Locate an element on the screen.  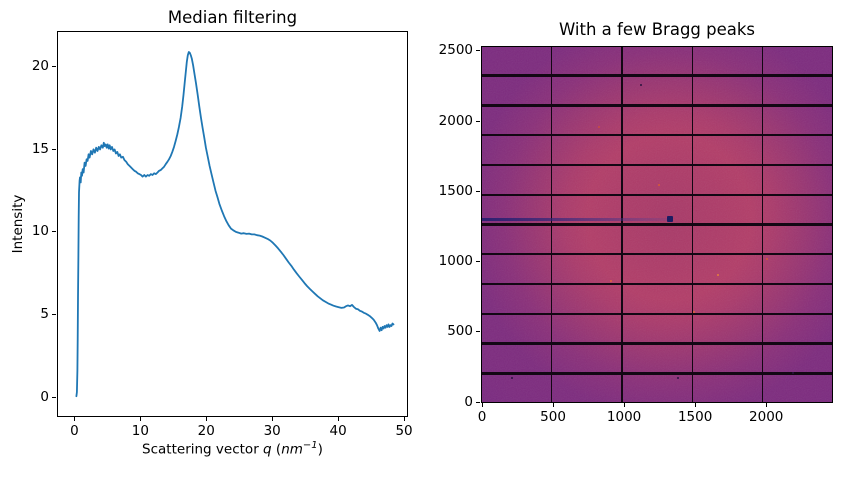
y-tick-label: 2000 is located at coordinates (455, 120).